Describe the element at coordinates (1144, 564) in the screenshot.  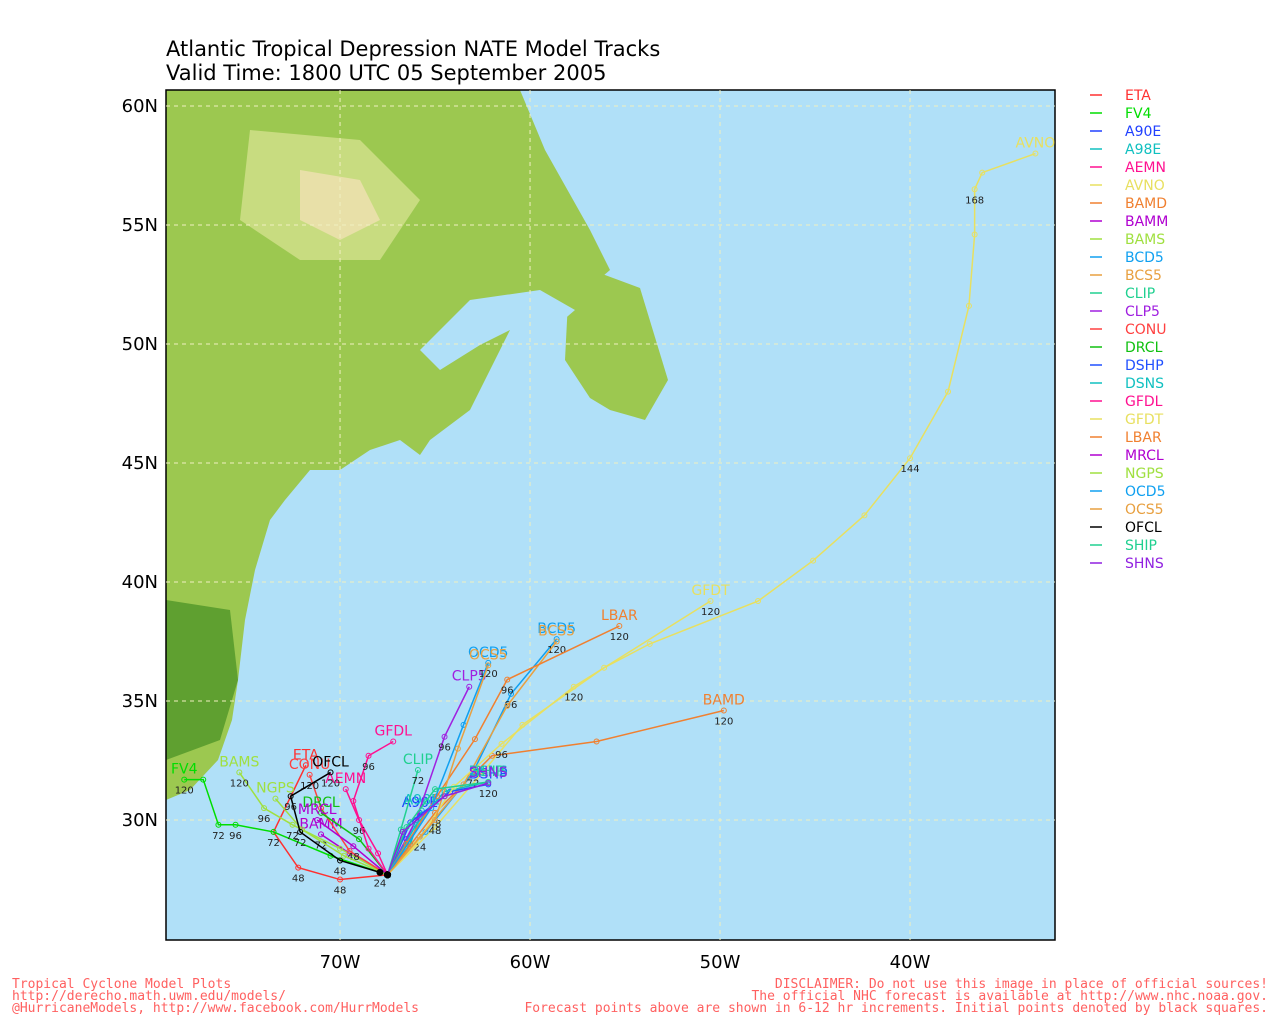
I see `legend-entry: SHNS` at that location.